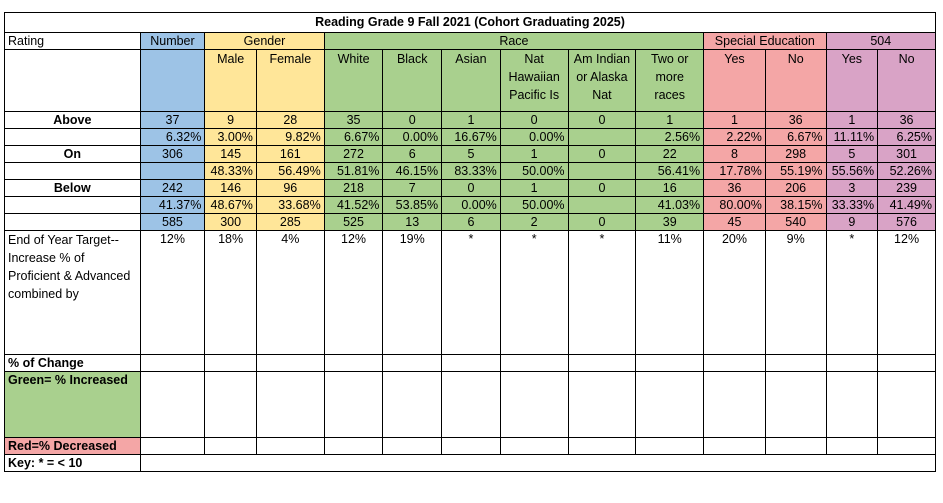 The image size is (943, 503). I want to click on target-value: 4%, so click(290, 292).